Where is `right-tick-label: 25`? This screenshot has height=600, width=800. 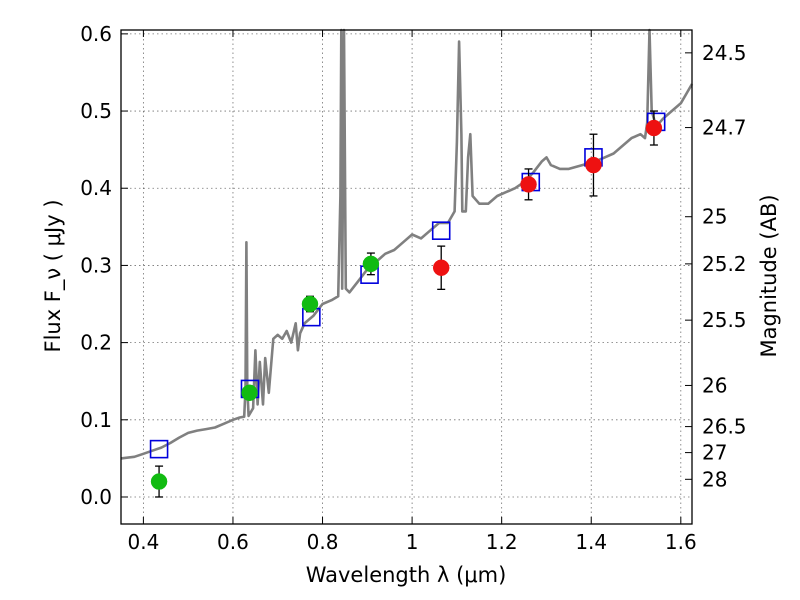
right-tick-label: 25 is located at coordinates (714, 217).